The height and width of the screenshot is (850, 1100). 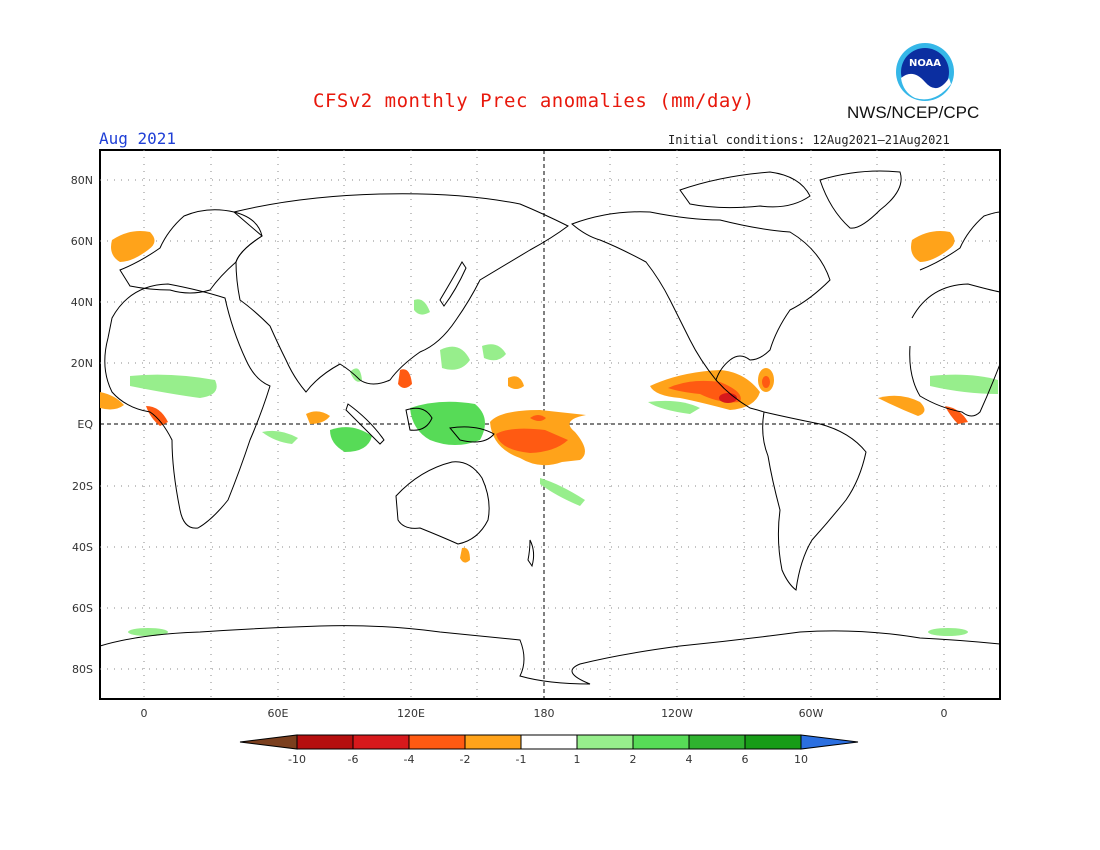 I want to click on gulf-guinea-dry, so click(x=157, y=416).